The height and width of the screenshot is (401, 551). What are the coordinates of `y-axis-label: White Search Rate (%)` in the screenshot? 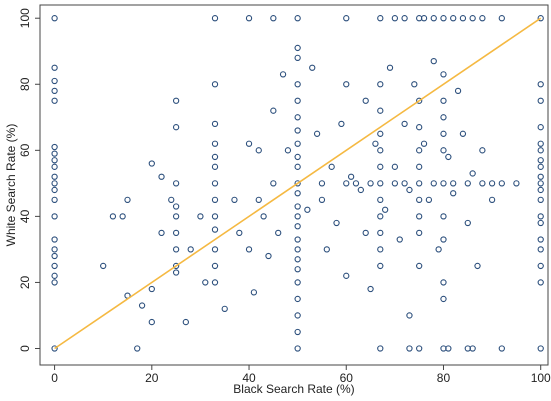 It's located at (11, 185).